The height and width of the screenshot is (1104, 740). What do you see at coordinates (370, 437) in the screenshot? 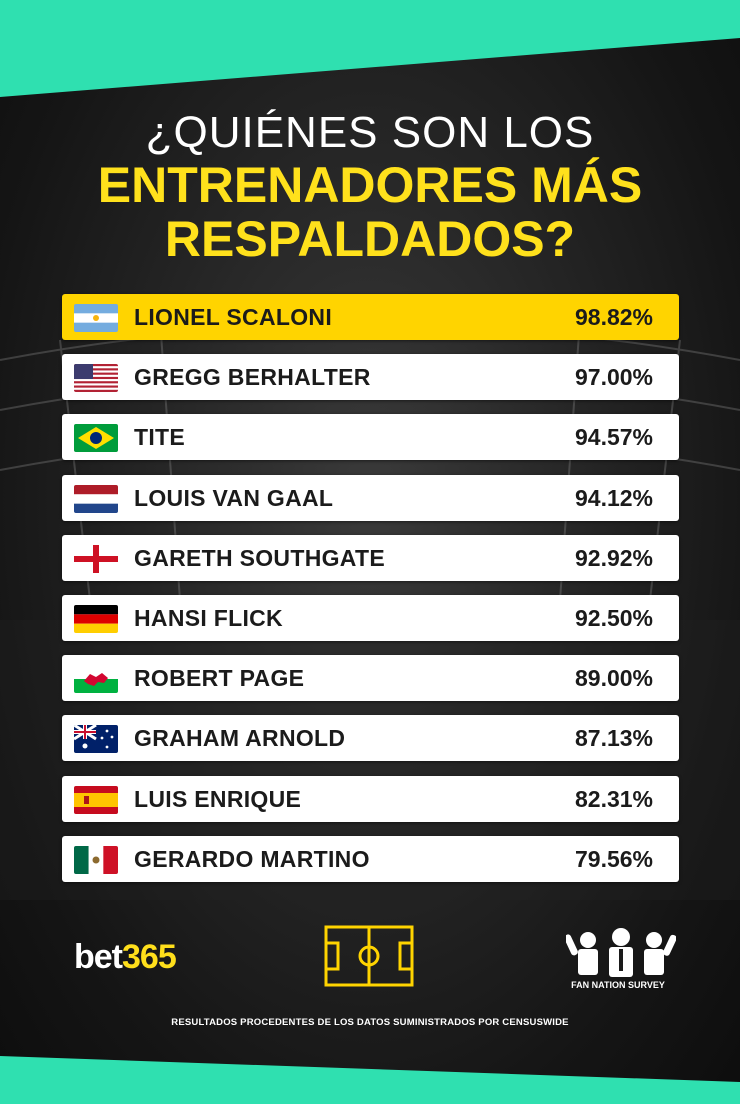
I see `coach-row: TITE 94.57%` at bounding box center [370, 437].